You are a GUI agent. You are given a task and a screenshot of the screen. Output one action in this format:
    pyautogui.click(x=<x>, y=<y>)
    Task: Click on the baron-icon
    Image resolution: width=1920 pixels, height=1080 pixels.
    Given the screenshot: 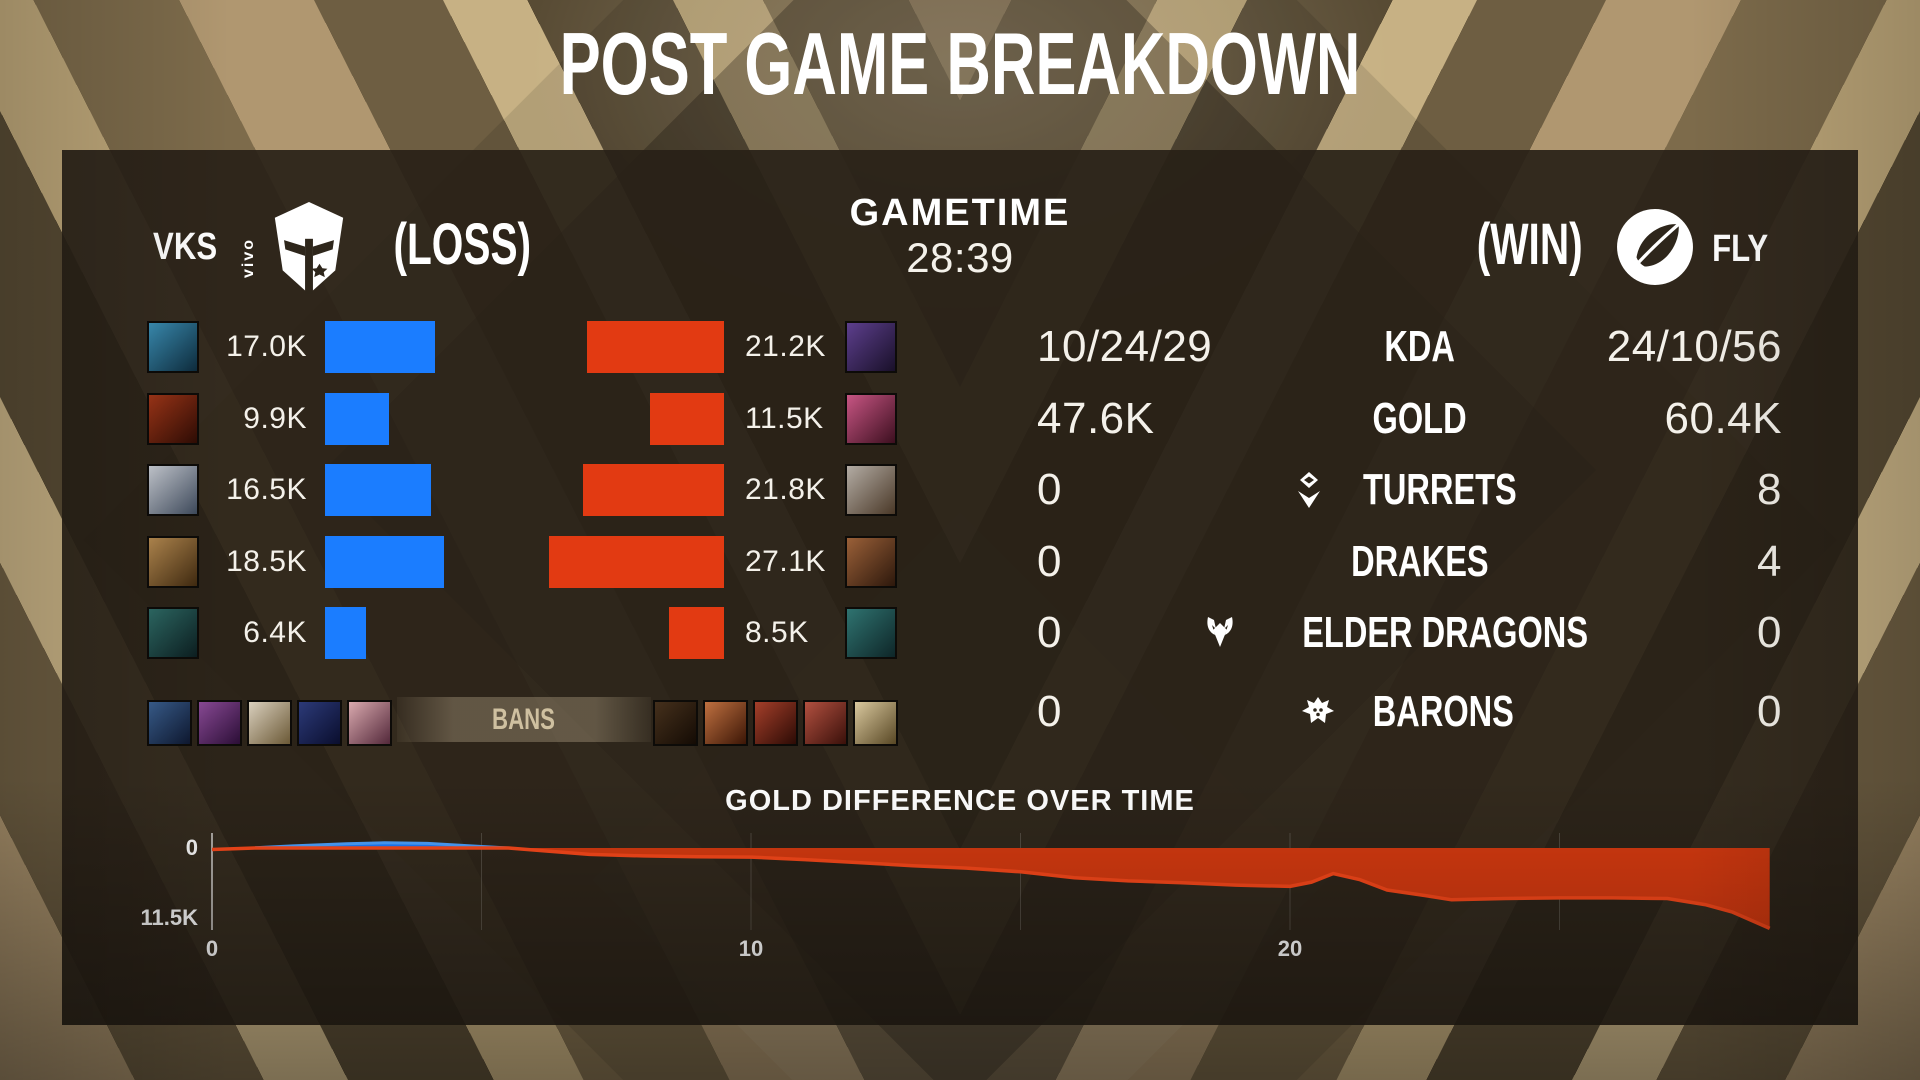 What is the action you would take?
    pyautogui.click(x=1317, y=712)
    